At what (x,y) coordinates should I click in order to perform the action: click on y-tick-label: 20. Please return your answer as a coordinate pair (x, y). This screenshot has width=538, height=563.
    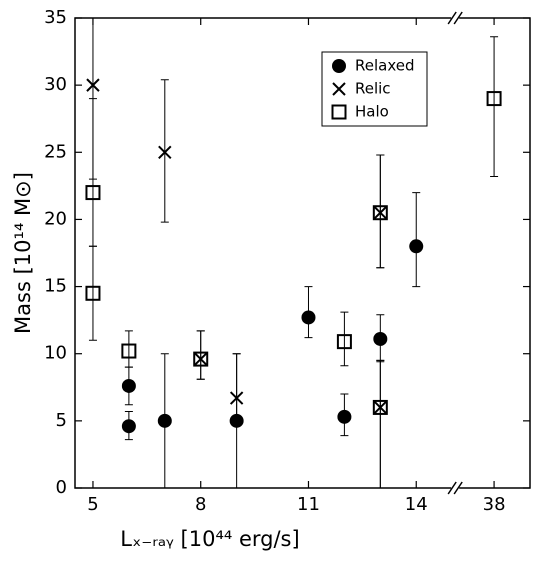
    Looking at the image, I should click on (55, 218).